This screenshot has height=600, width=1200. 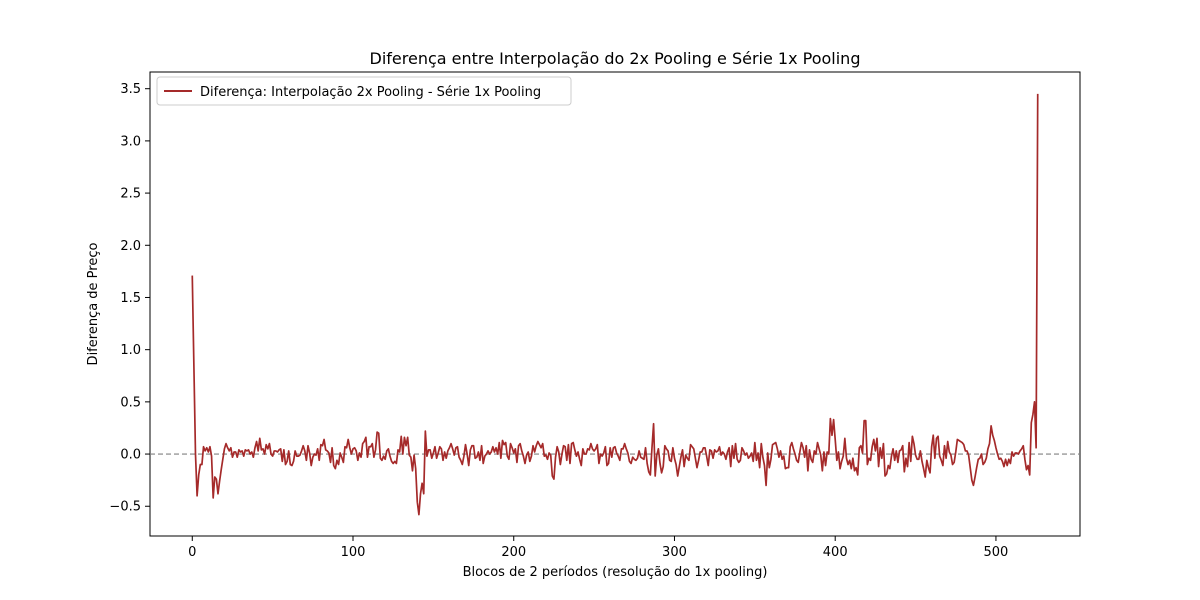 What do you see at coordinates (130, 350) in the screenshot?
I see `y-tick-label: 1.0` at bounding box center [130, 350].